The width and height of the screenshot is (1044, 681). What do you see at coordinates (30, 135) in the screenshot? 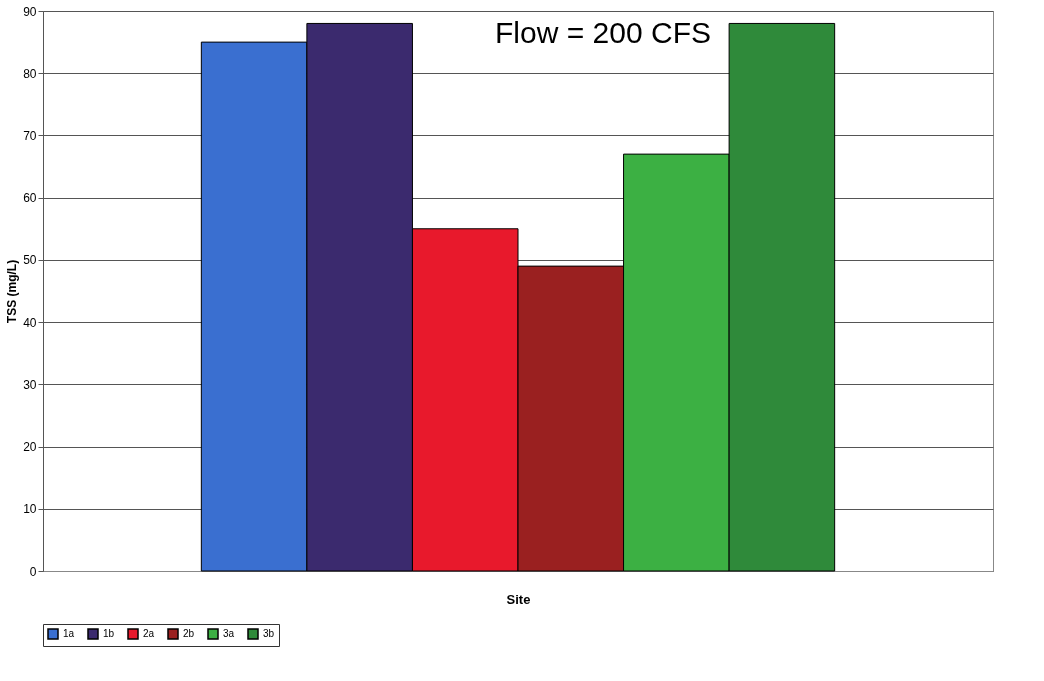
I see `y-tick-label: 70` at bounding box center [30, 135].